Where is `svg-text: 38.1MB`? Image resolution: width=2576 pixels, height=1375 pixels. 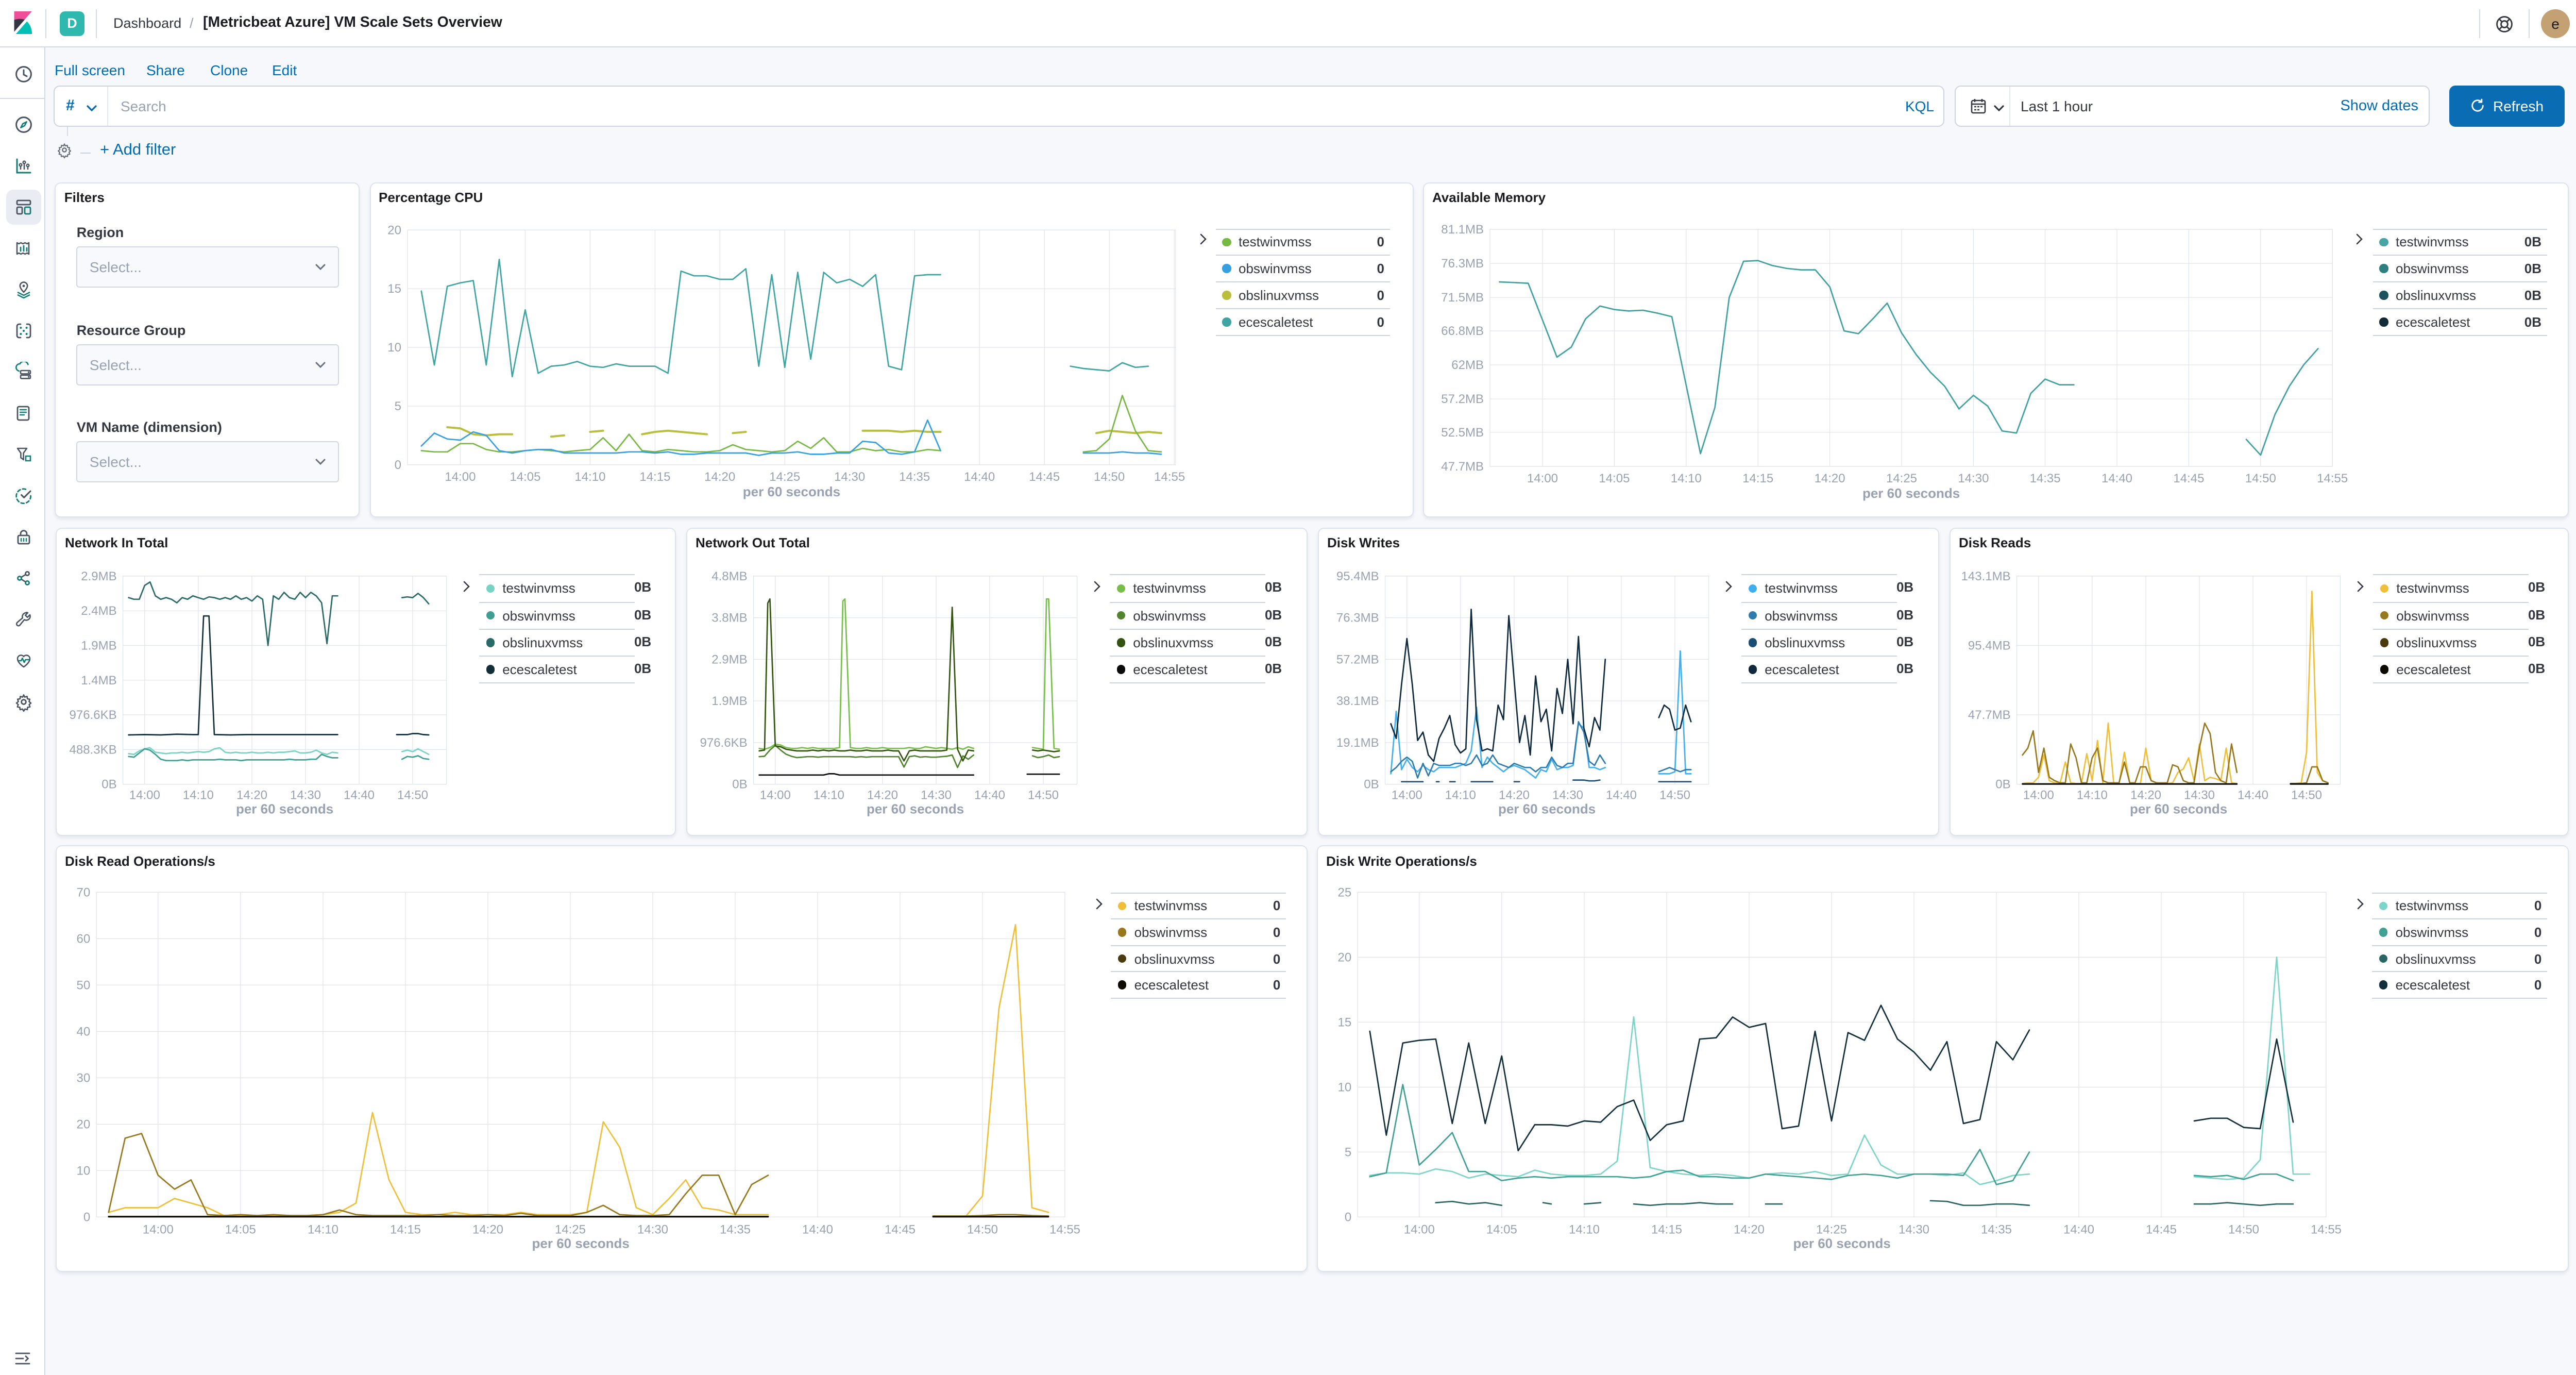
svg-text: 38.1MB is located at coordinates (1357, 701).